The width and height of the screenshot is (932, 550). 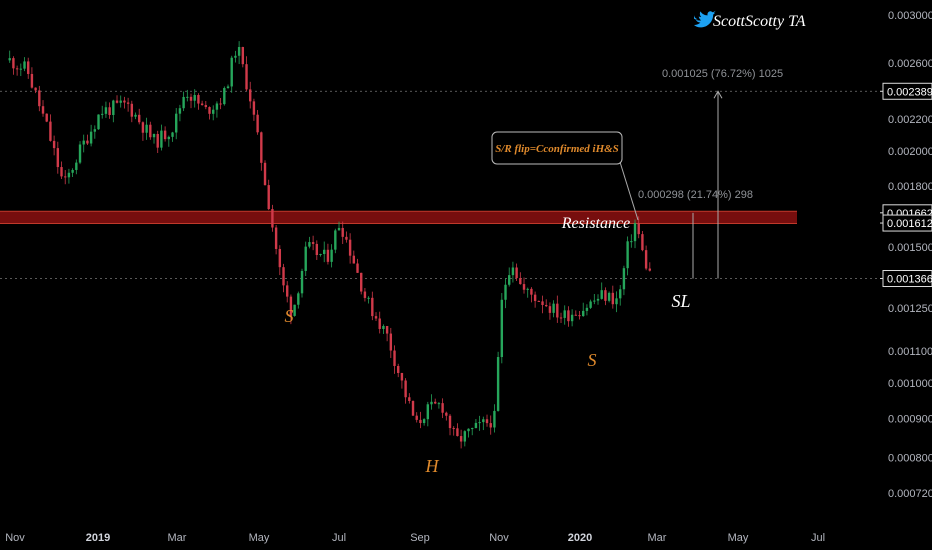 I want to click on price-label-3: 0.001366, so click(x=909, y=280).